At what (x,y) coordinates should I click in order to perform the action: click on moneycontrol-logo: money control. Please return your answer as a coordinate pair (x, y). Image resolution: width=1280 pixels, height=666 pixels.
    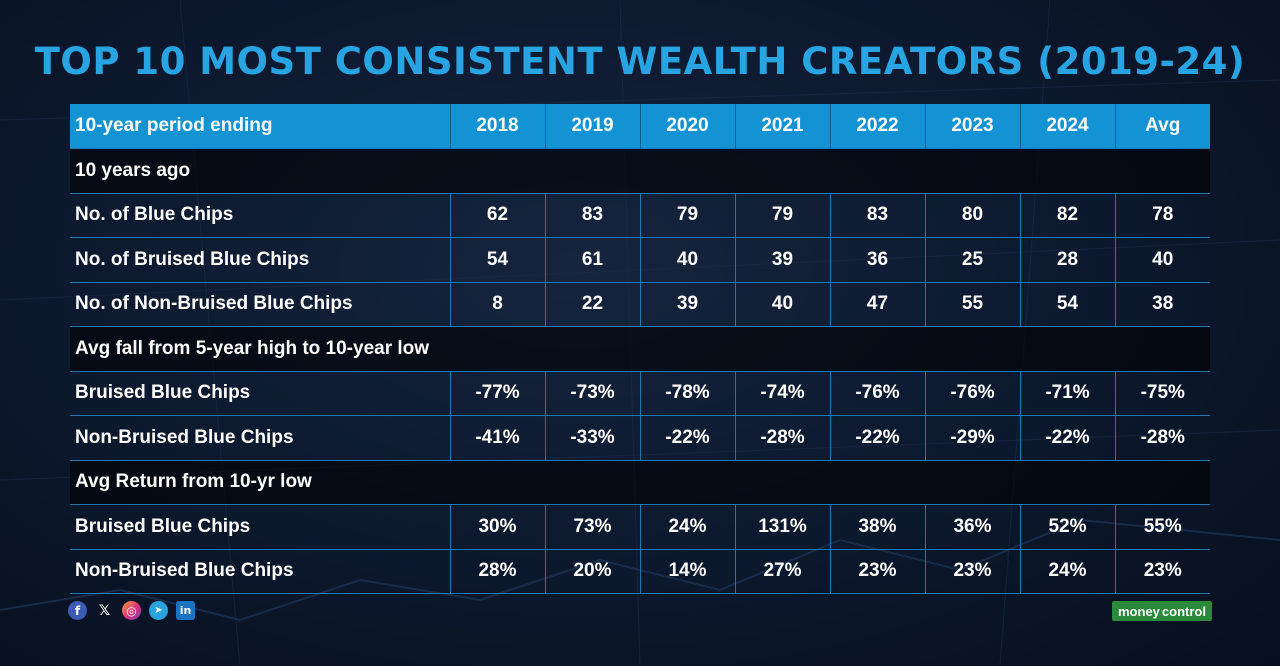
    Looking at the image, I should click on (1162, 611).